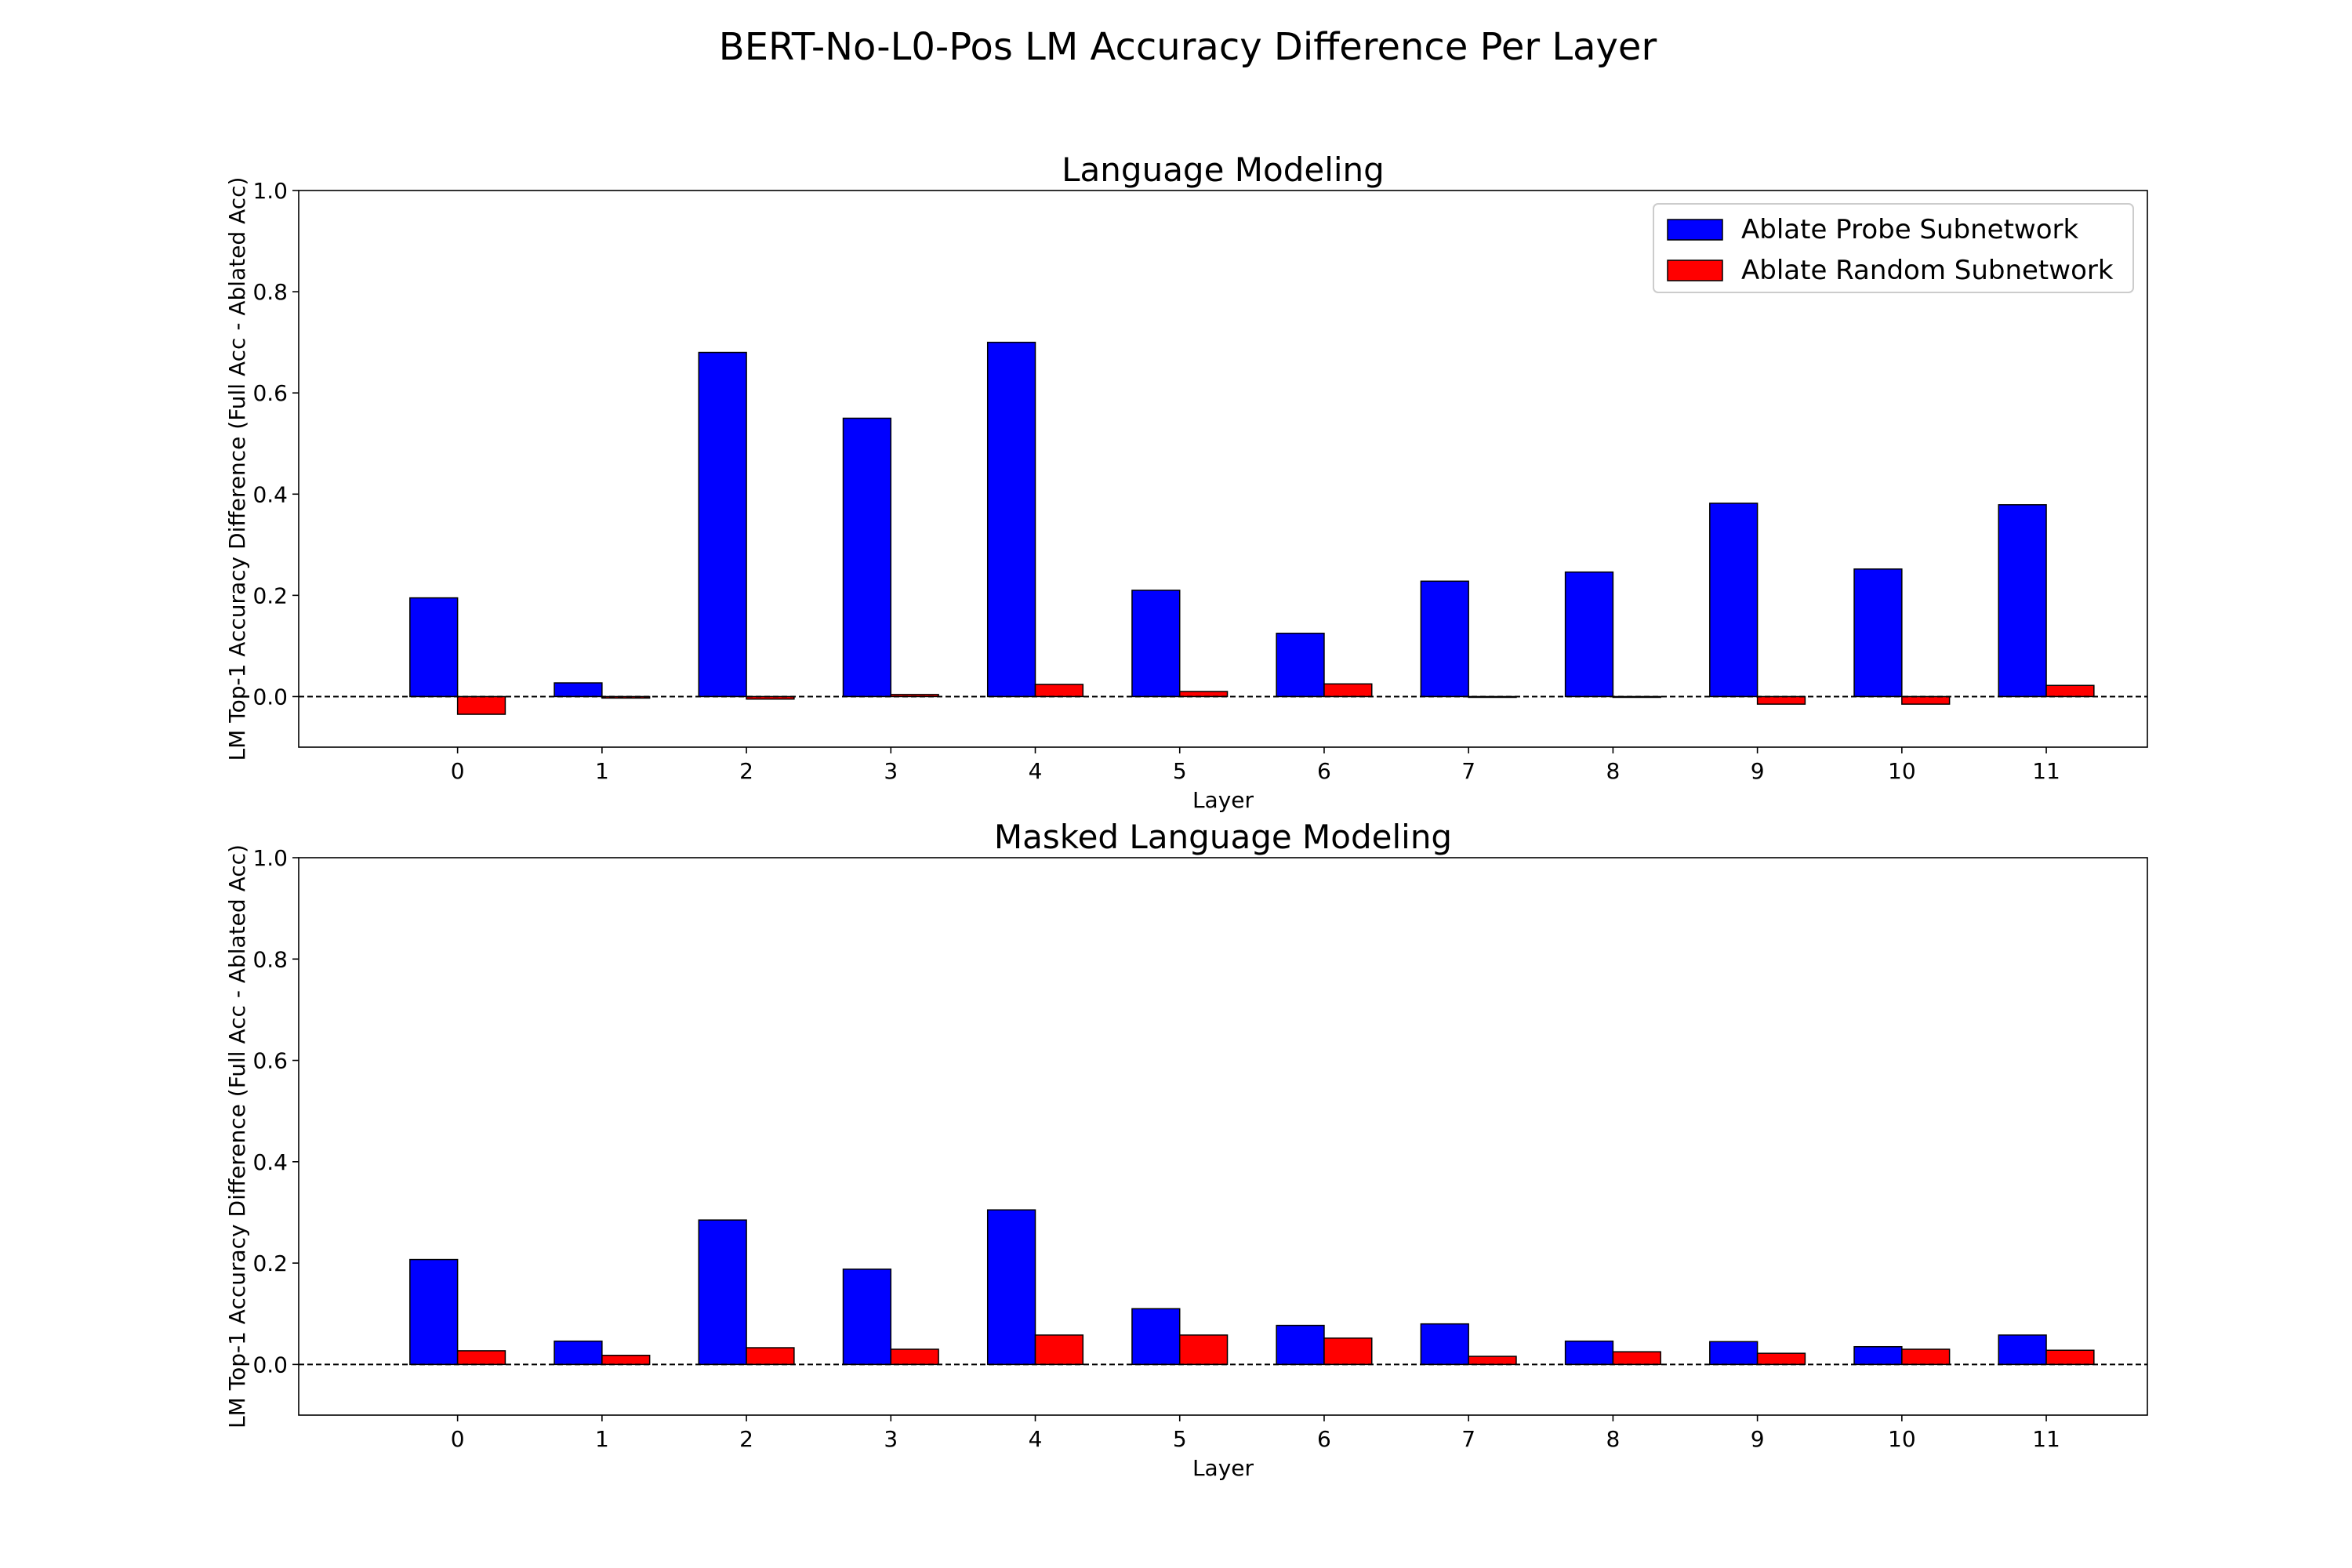 This screenshot has height=1568, width=2352. I want to click on legend-label-probe: Ablate Probe Subnetwork, so click(1910, 229).